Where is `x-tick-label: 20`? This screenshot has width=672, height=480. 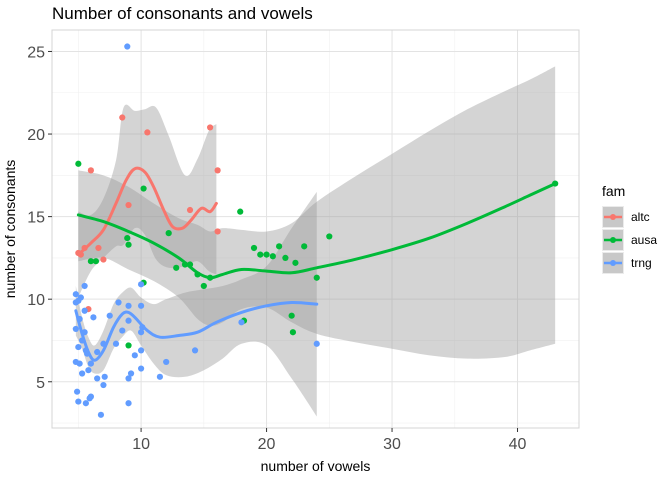
x-tick-label: 20 is located at coordinates (267, 444).